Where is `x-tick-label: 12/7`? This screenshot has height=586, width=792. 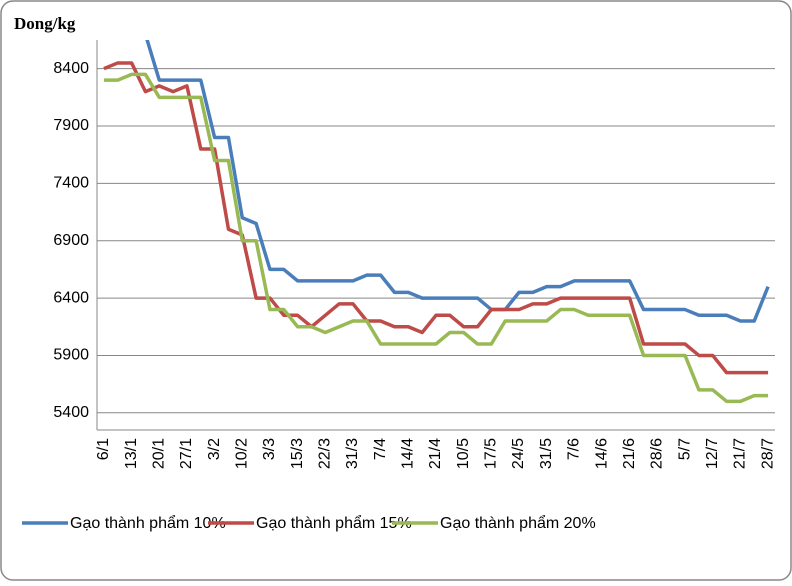 x-tick-label: 12/7 is located at coordinates (712, 453).